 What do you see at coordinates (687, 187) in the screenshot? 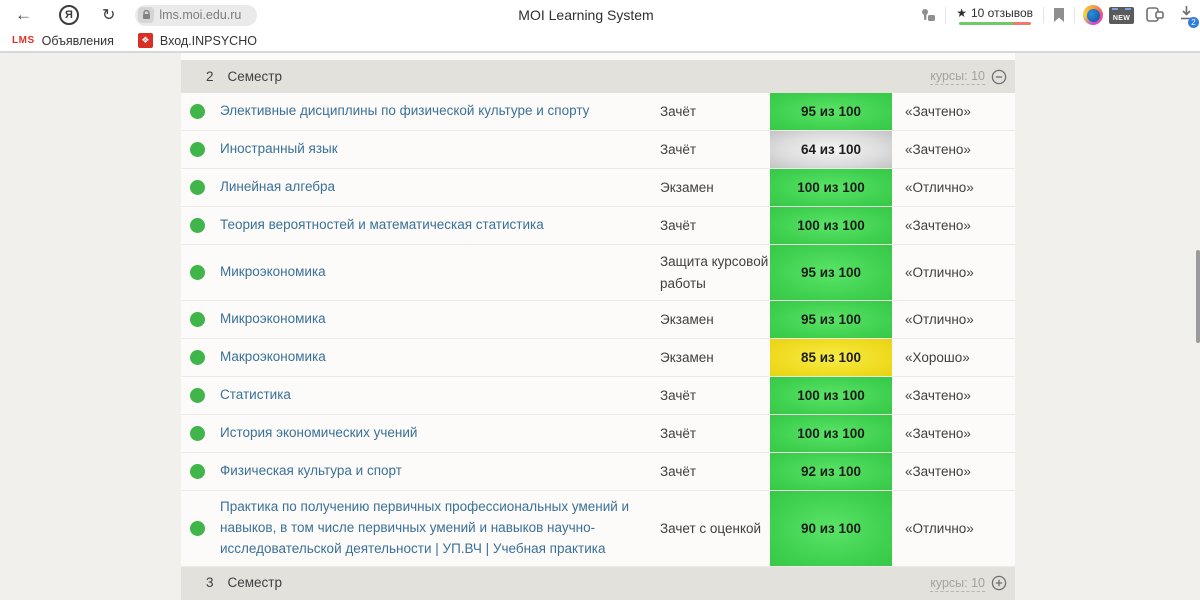
I see `exam-type: Экзамен` at bounding box center [687, 187].